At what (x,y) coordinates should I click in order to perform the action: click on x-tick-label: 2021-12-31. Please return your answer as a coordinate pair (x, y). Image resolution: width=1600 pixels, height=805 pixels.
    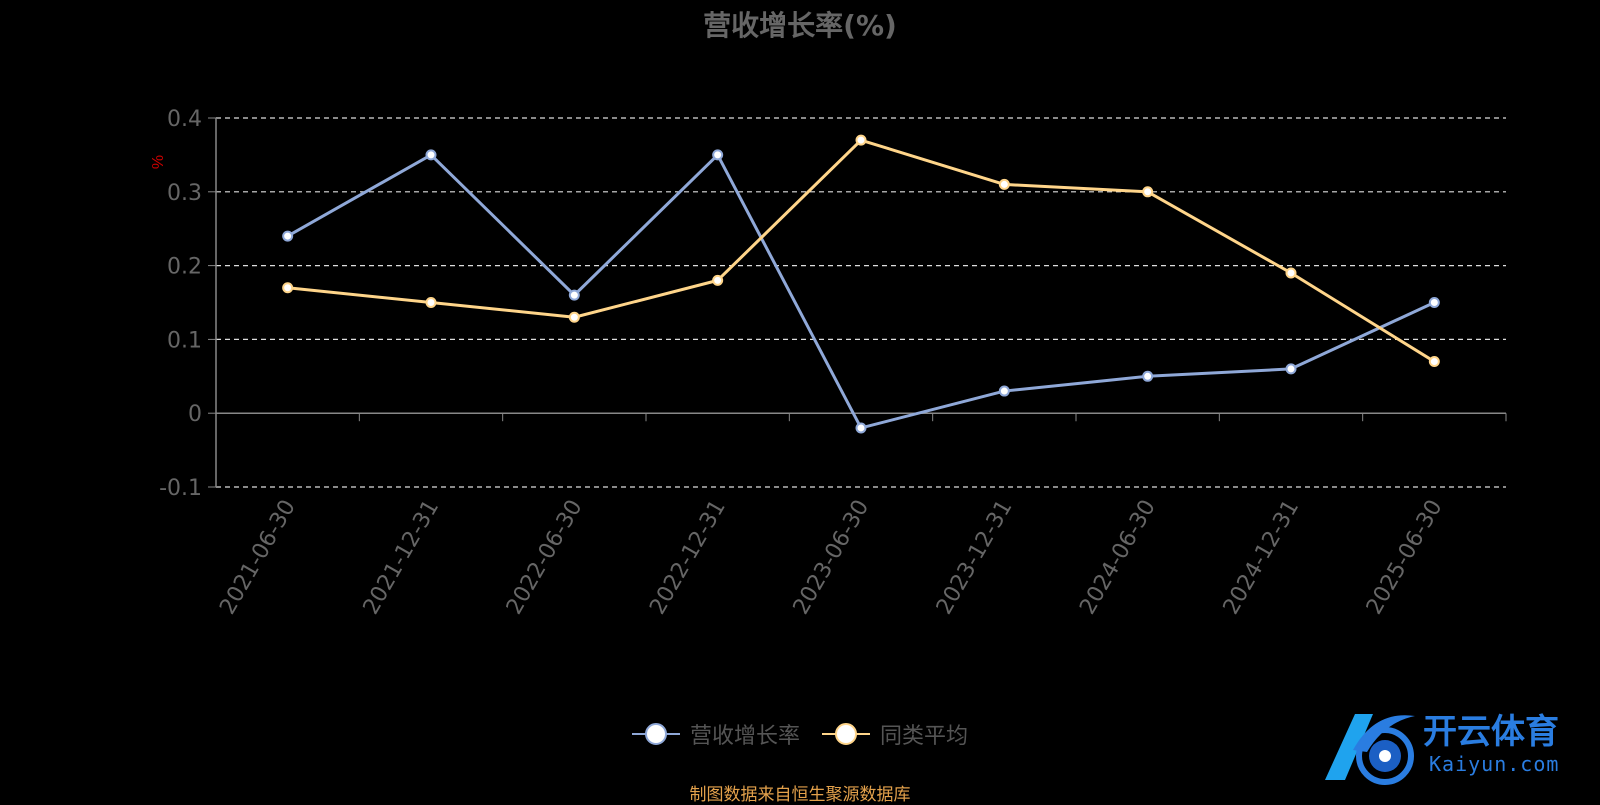
    Looking at the image, I should click on (402, 557).